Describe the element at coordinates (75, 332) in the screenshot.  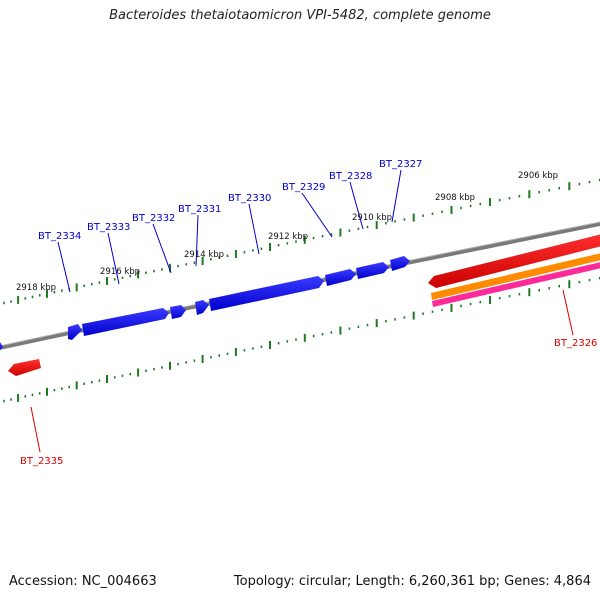
I see `gene-BT_2334-arrow` at that location.